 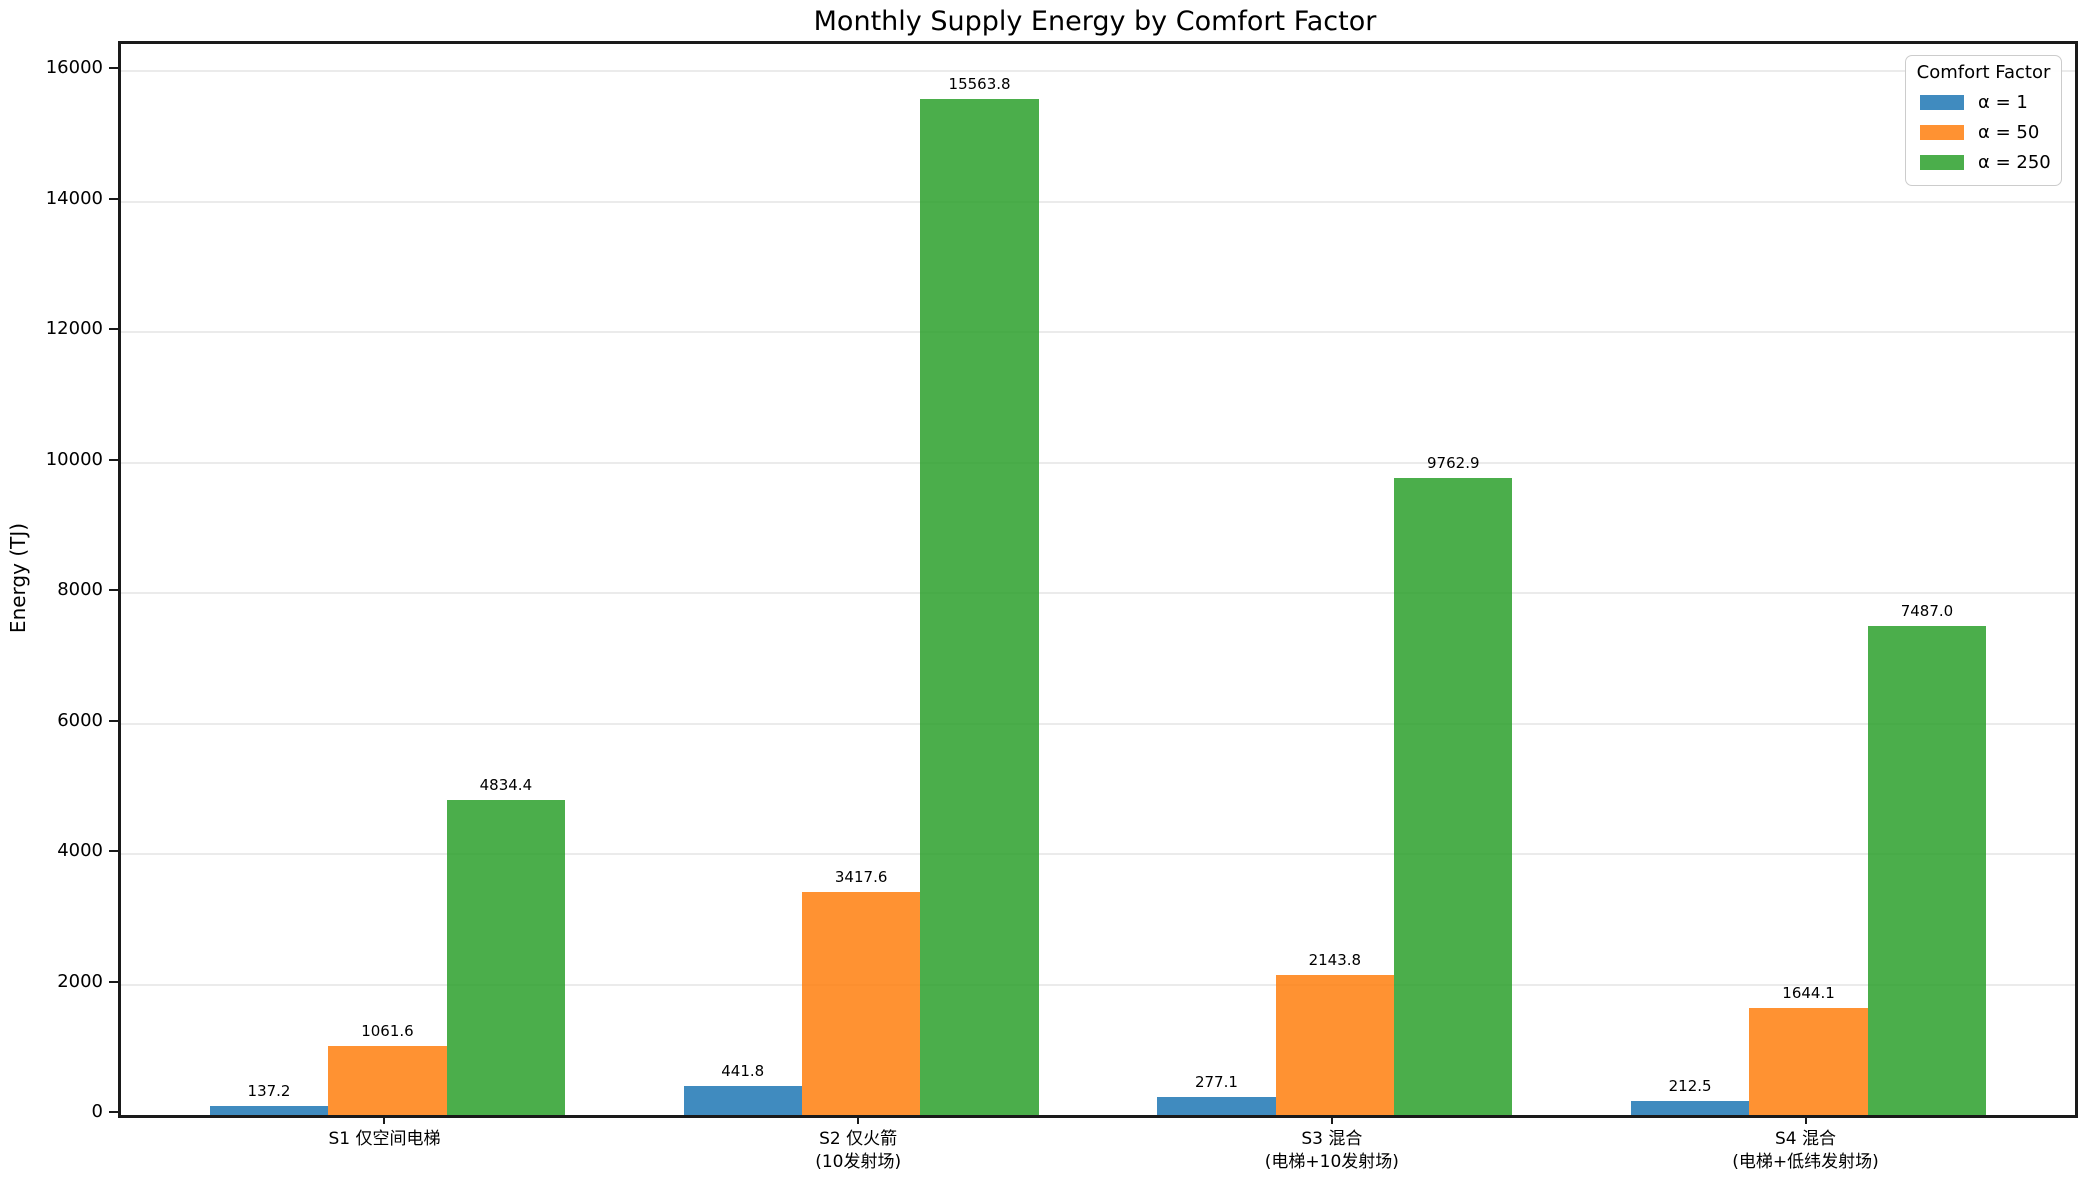 I want to click on y-tick-label: 0, so click(x=97, y=1111).